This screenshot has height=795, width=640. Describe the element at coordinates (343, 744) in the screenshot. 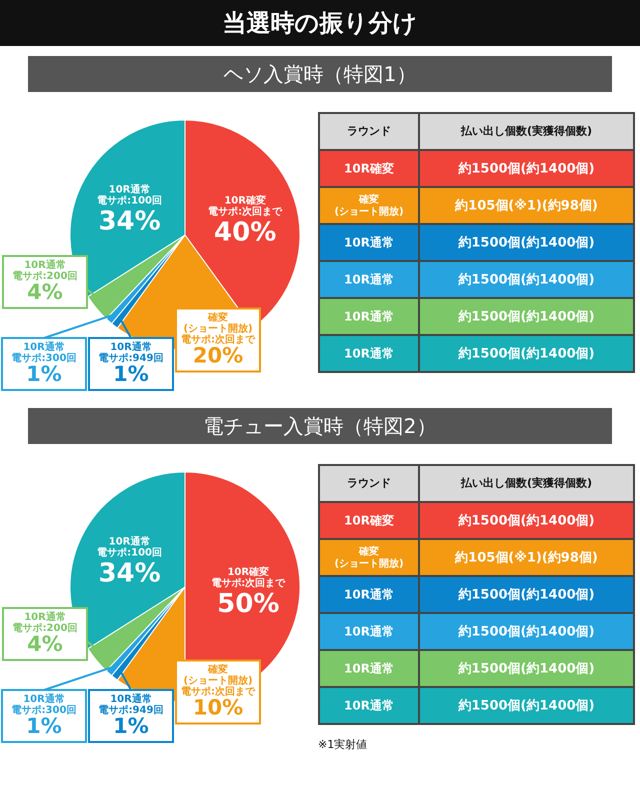

I see `text: ※1実射値` at that location.